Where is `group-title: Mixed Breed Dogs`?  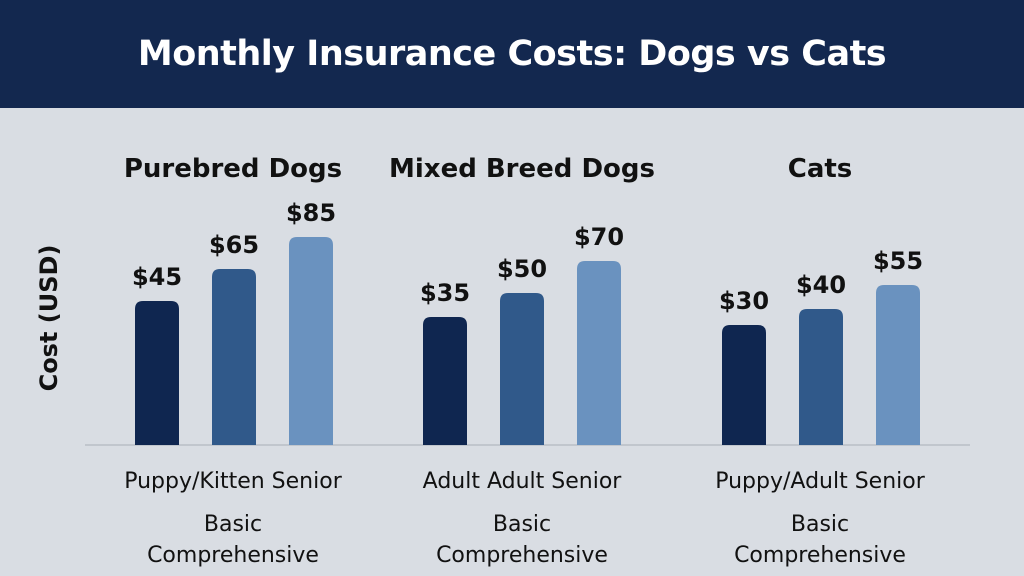 group-title: Mixed Breed Dogs is located at coordinates (522, 169).